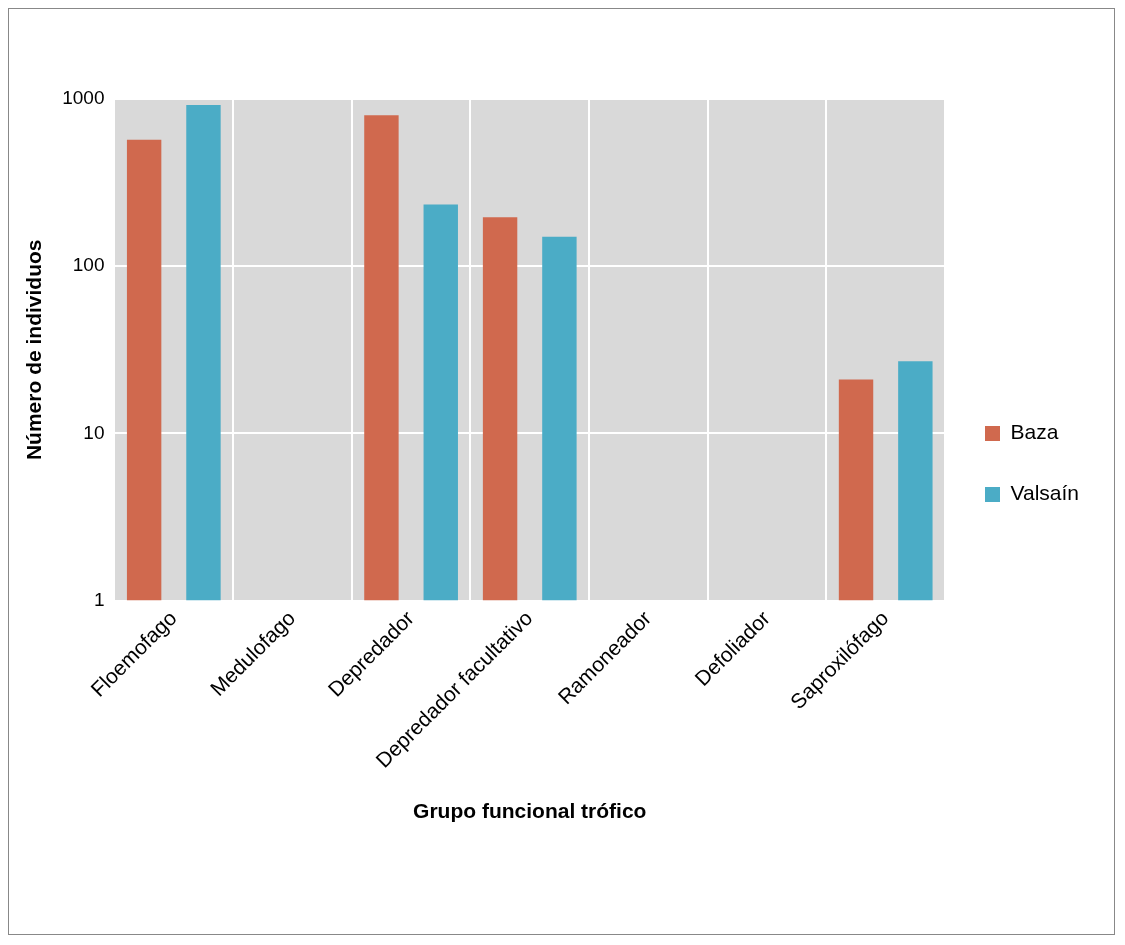 The width and height of the screenshot is (1125, 945). I want to click on y-tick-label: 1, so click(99, 599).